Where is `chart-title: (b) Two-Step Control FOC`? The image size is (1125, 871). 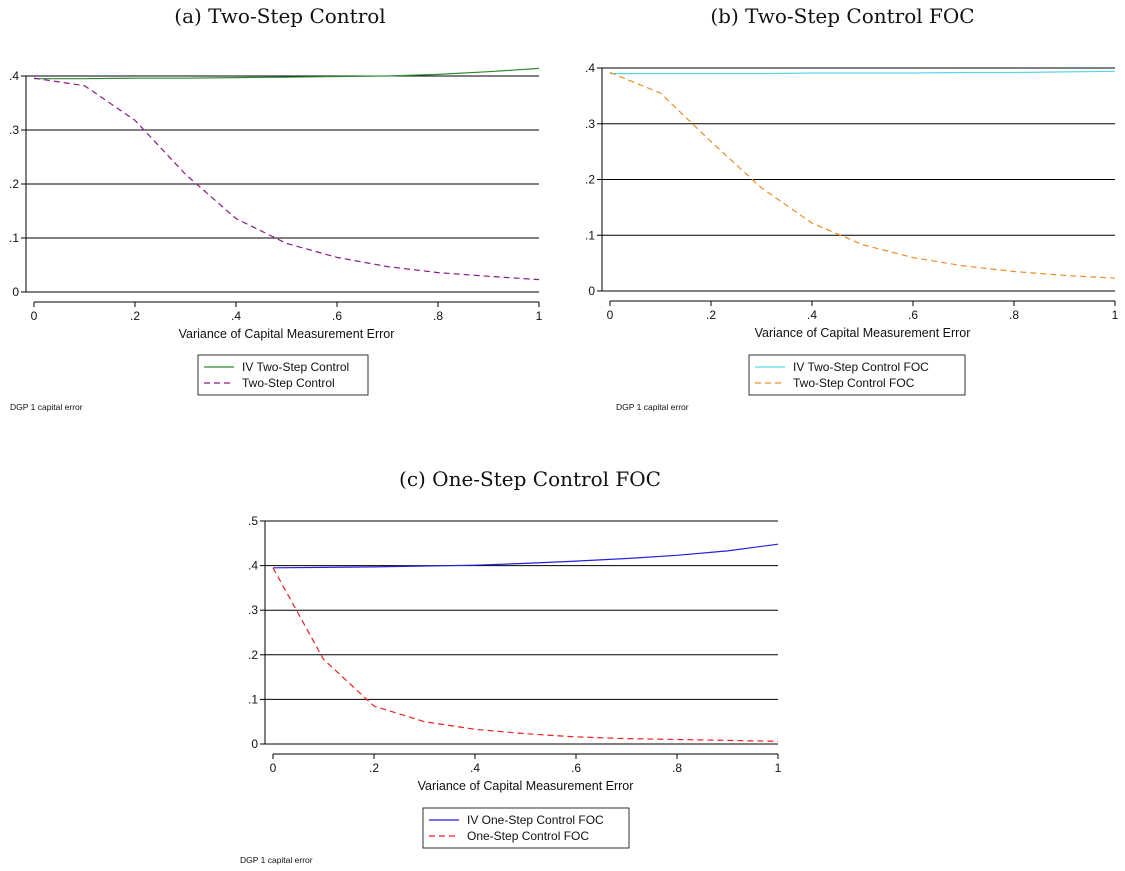 chart-title: (b) Two-Step Control FOC is located at coordinates (842, 16).